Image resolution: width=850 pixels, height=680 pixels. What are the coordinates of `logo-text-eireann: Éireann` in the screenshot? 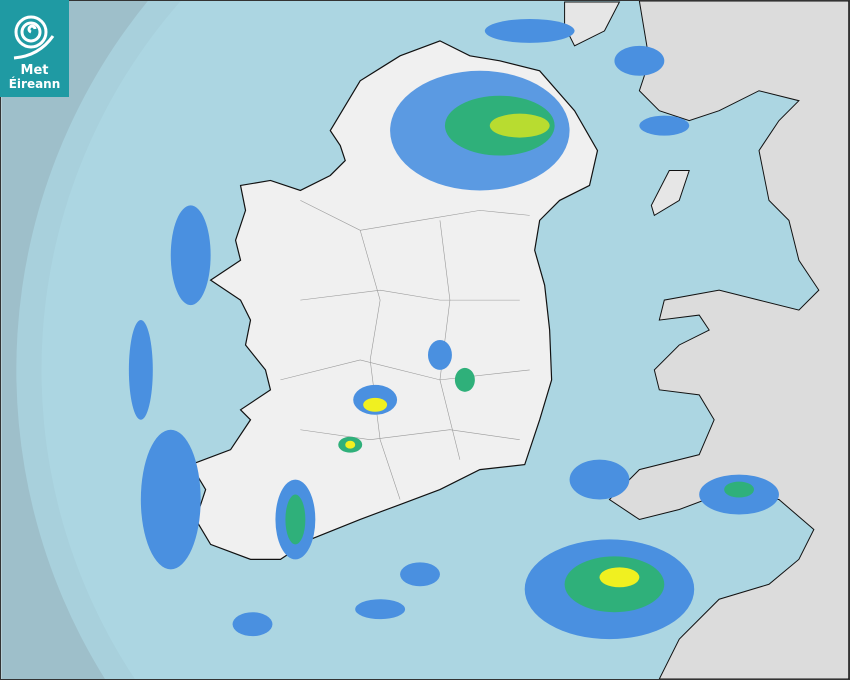 It's located at (34, 84).